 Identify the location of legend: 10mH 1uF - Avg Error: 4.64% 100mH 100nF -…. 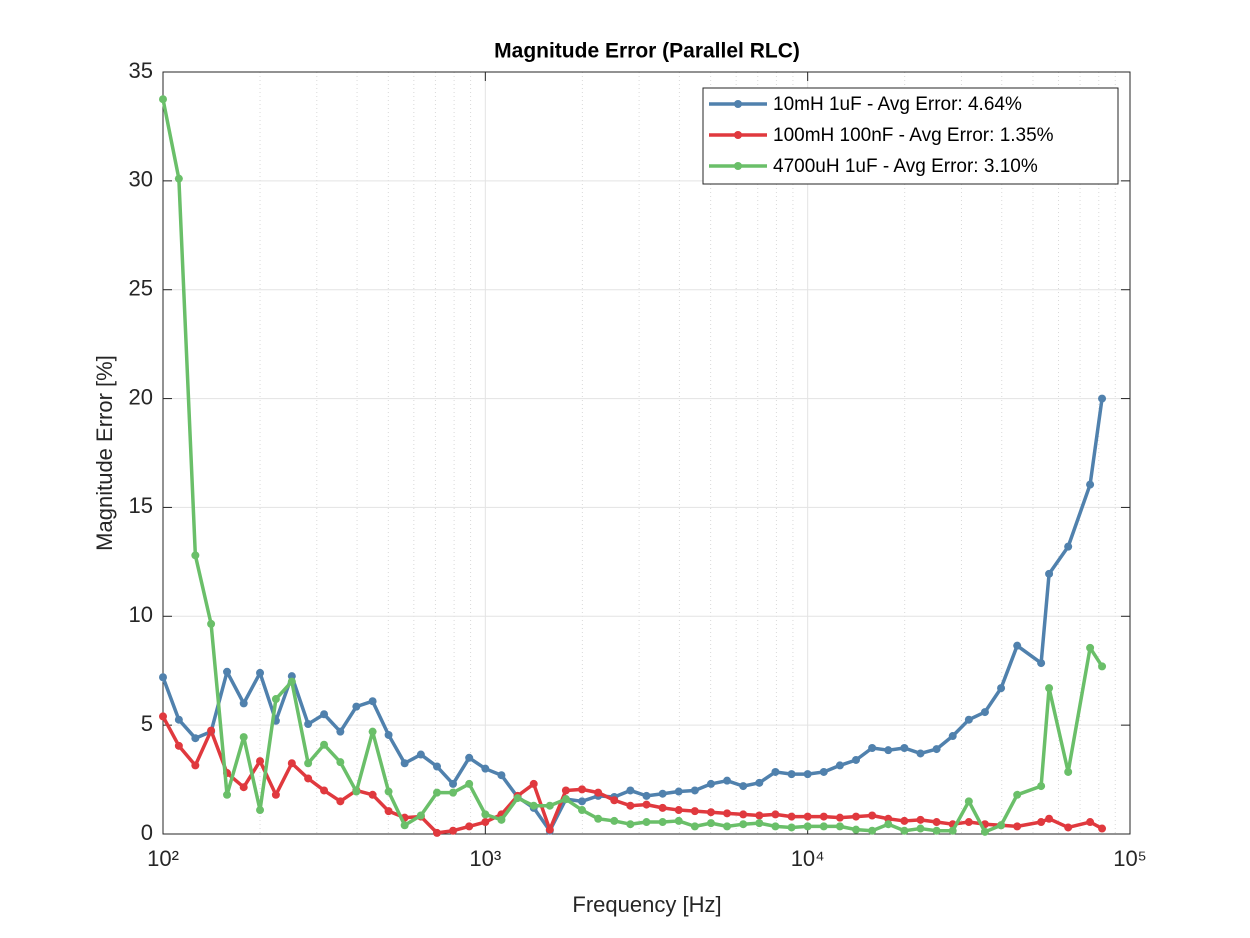
(910, 136).